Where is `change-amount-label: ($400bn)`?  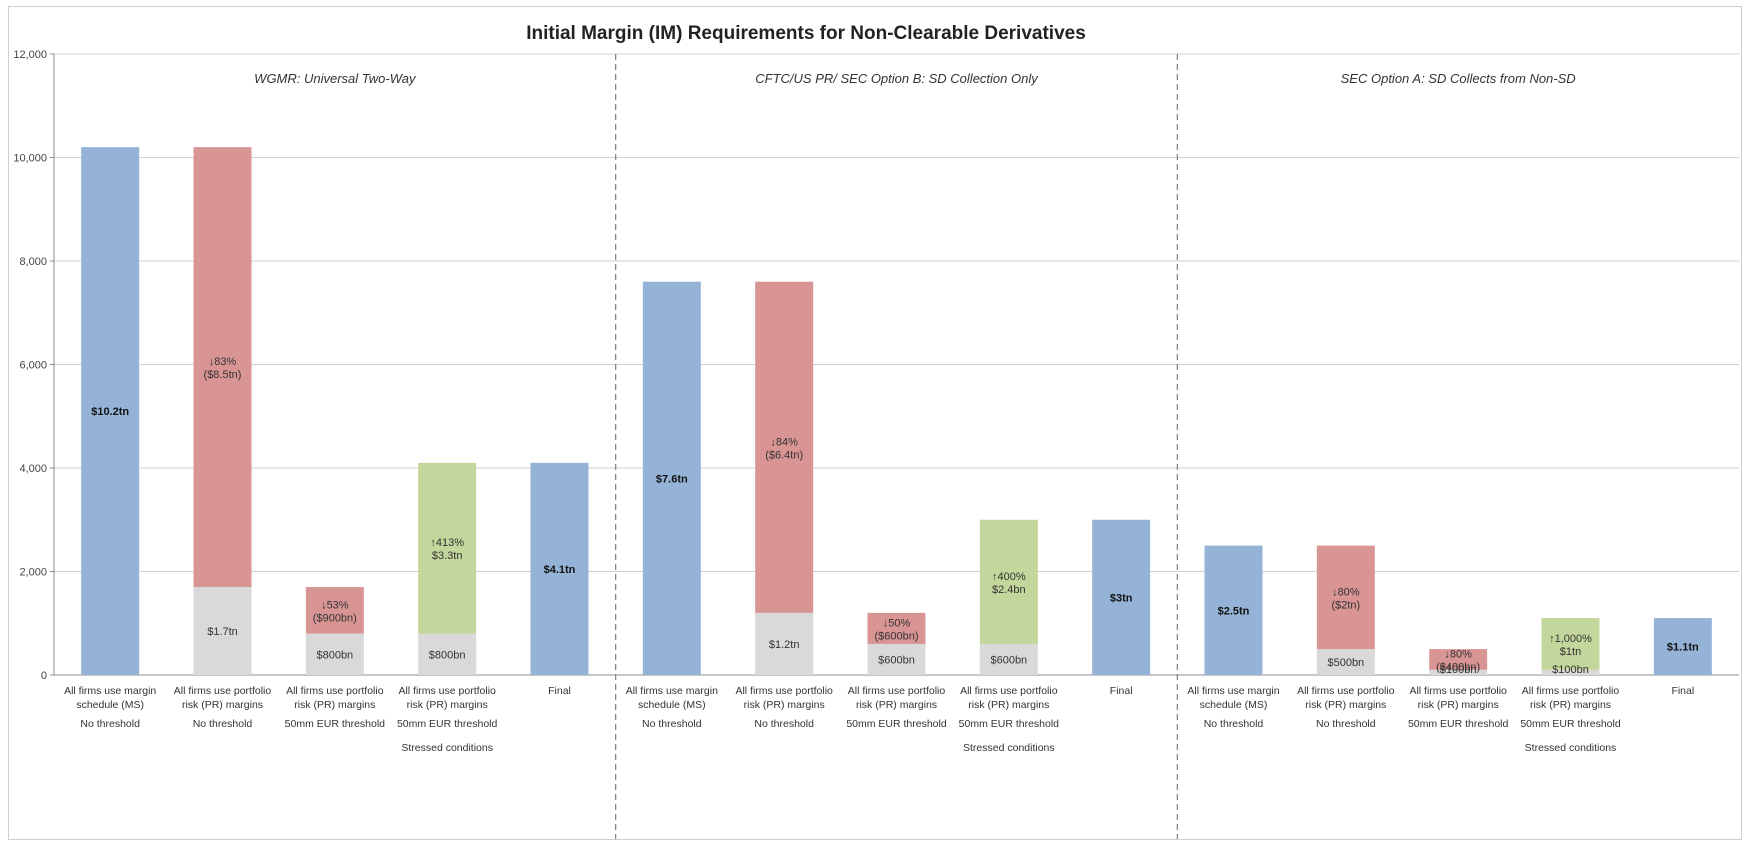 change-amount-label: ($400bn) is located at coordinates (1458, 667).